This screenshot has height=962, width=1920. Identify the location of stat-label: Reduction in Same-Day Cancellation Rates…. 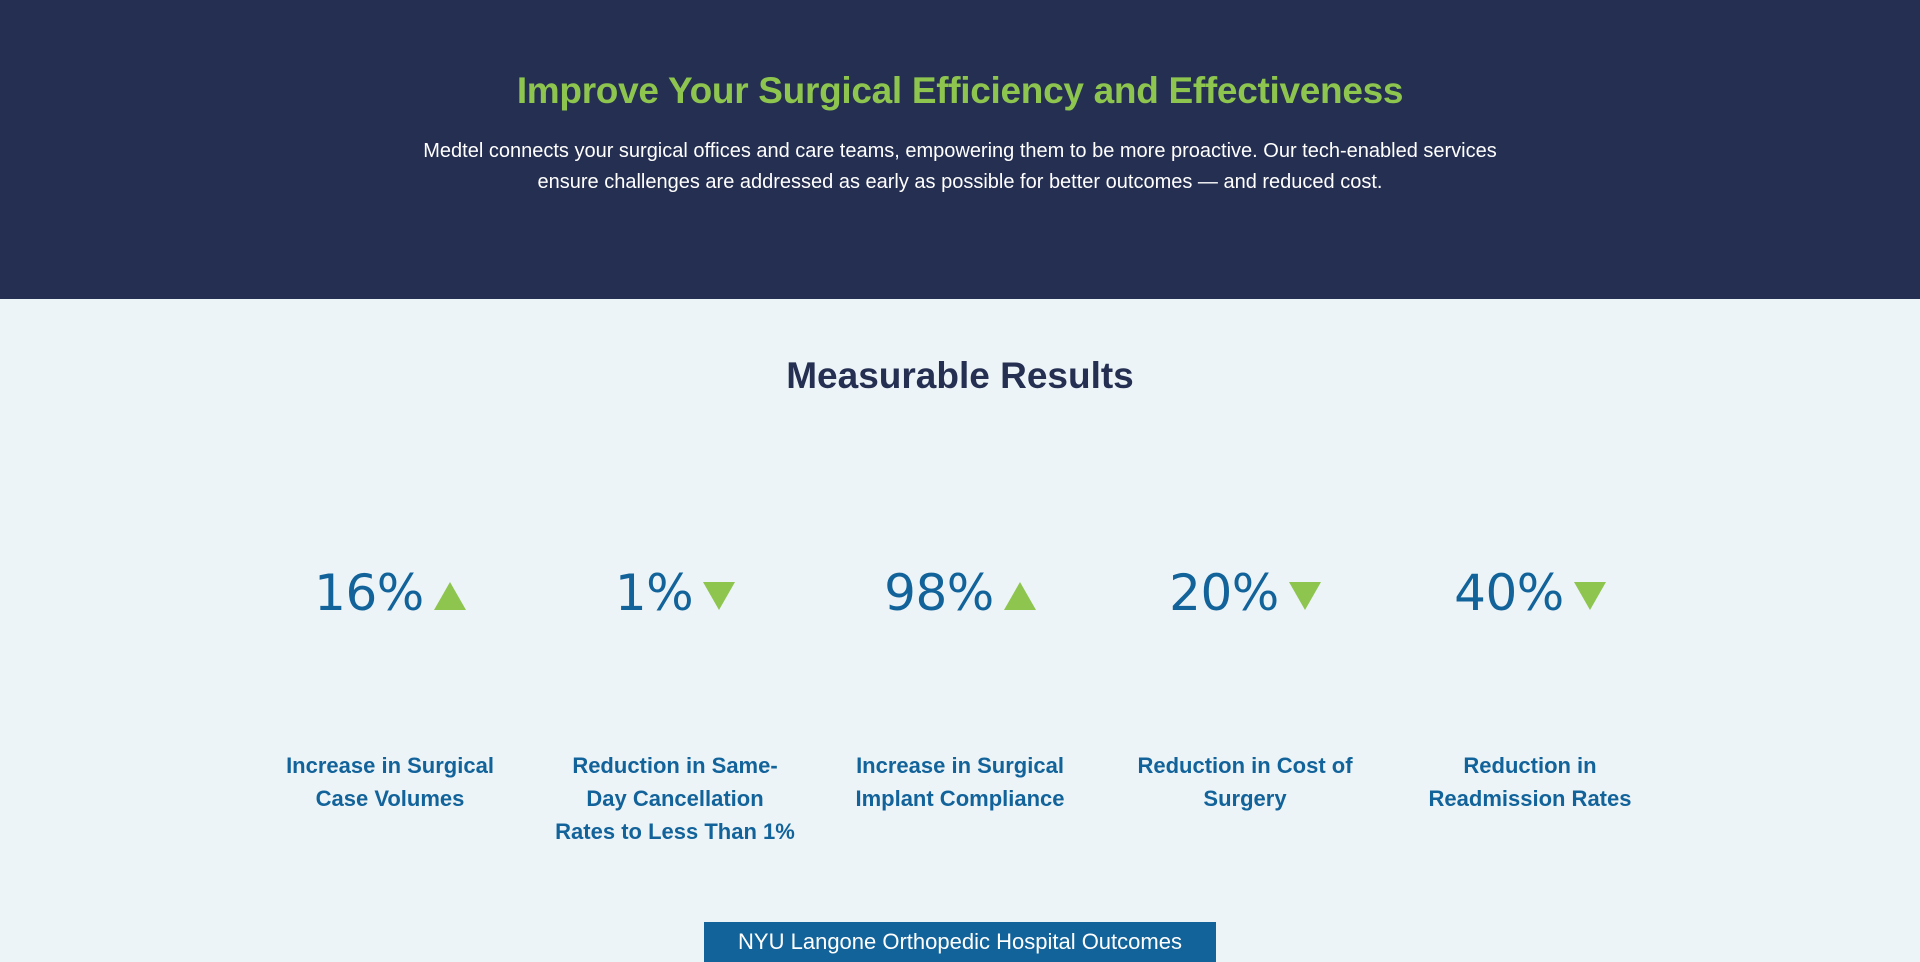
(675, 798).